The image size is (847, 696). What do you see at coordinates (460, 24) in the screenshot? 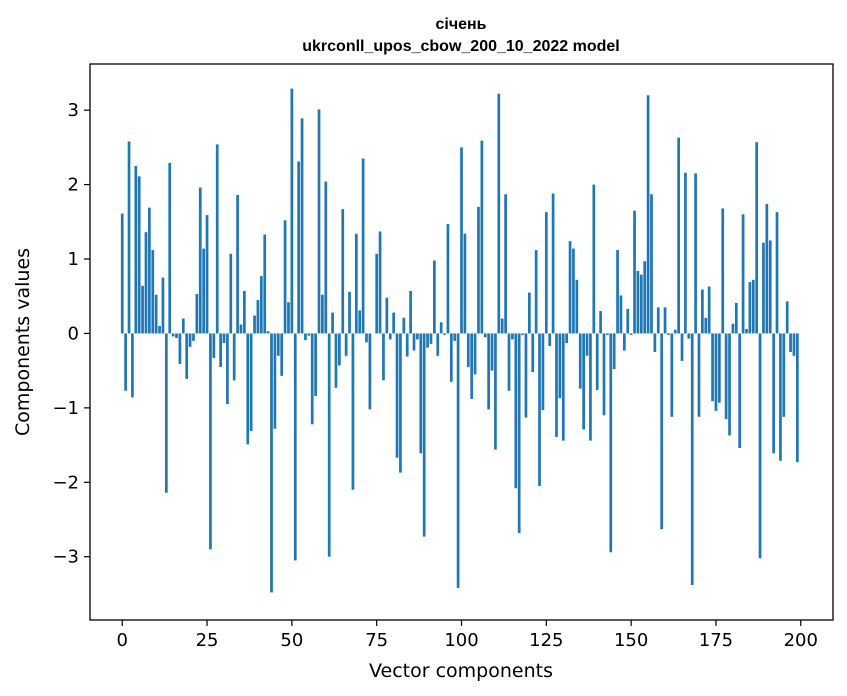
I see `chart-title-line-1: січень` at bounding box center [460, 24].